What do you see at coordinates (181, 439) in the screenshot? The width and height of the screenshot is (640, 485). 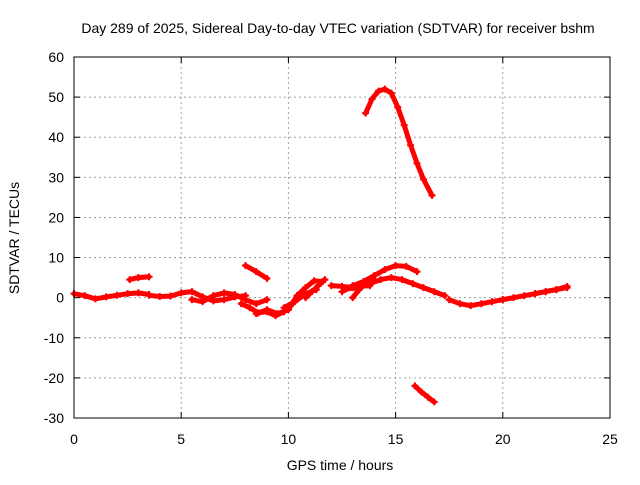 I see `x-tick-label: 5` at bounding box center [181, 439].